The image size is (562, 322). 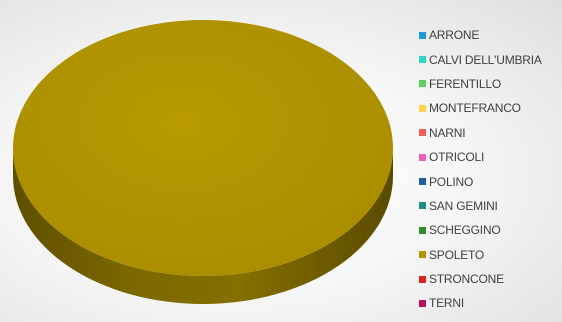 I want to click on legend-label: OTRICOLI, so click(x=457, y=157).